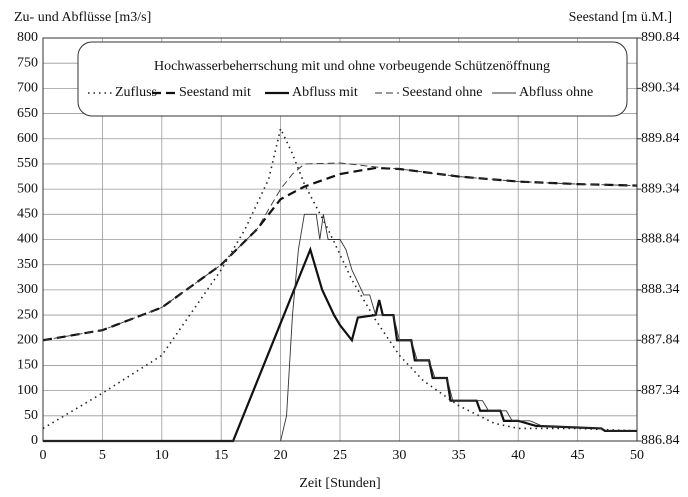  I want to click on y2-axis-label: Seestand [m ü.M.], so click(620, 17).